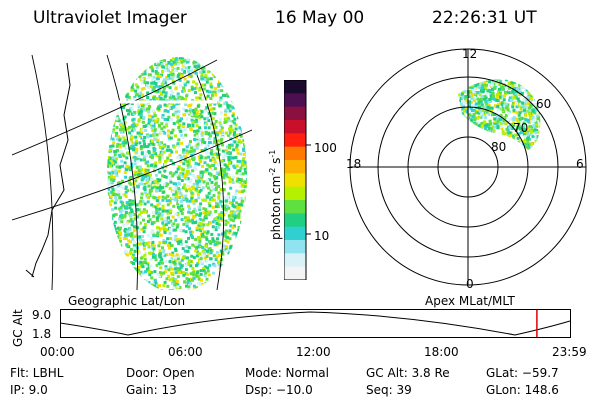  What do you see at coordinates (470, 284) in the screenshot?
I see `mlt-label-0: 0` at bounding box center [470, 284].